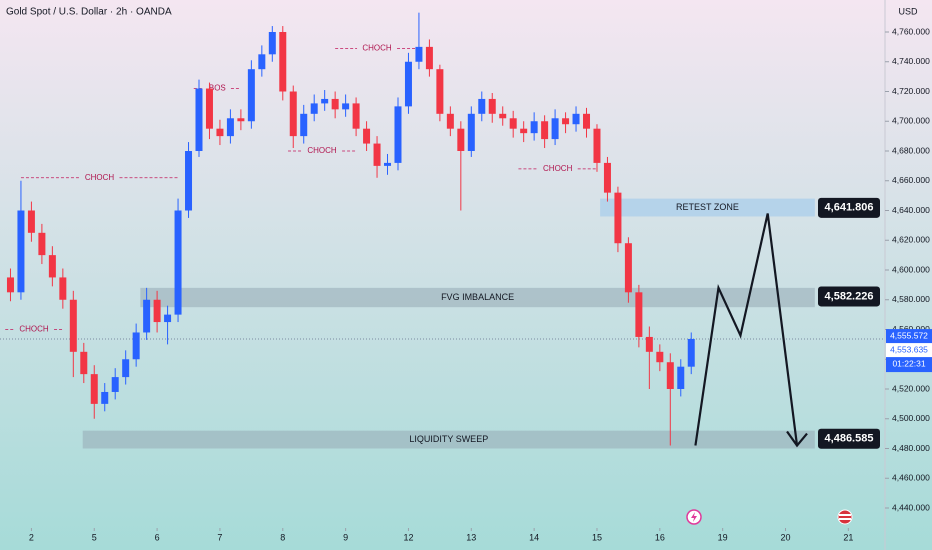 This screenshot has width=932, height=550. Describe the element at coordinates (282, 537) in the screenshot. I see `x-tick-label: 8` at that location.